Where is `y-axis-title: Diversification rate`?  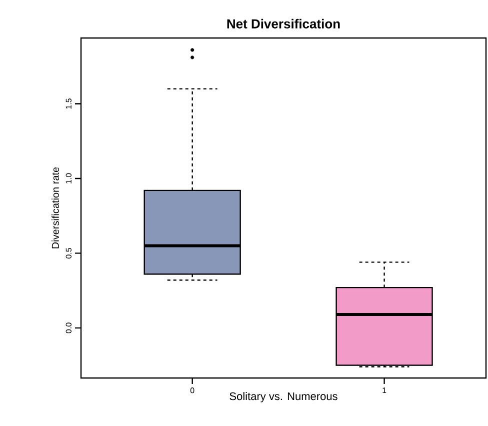 y-axis-title: Diversification rate is located at coordinates (55, 207).